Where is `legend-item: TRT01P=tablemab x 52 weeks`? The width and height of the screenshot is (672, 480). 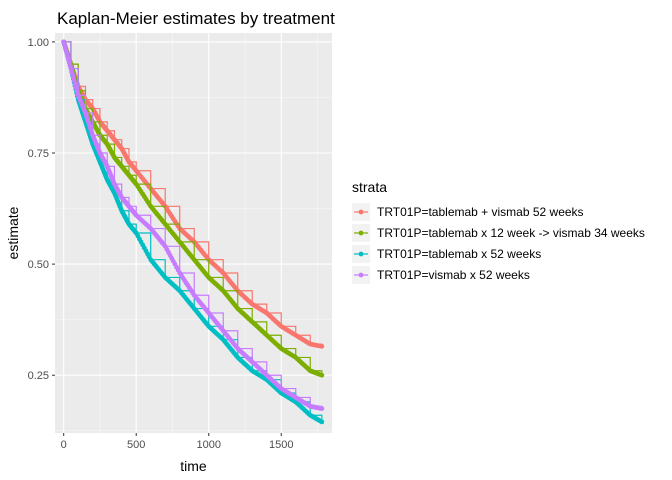
legend-item: TRT01P=tablemab x 52 weeks is located at coordinates (446, 254).